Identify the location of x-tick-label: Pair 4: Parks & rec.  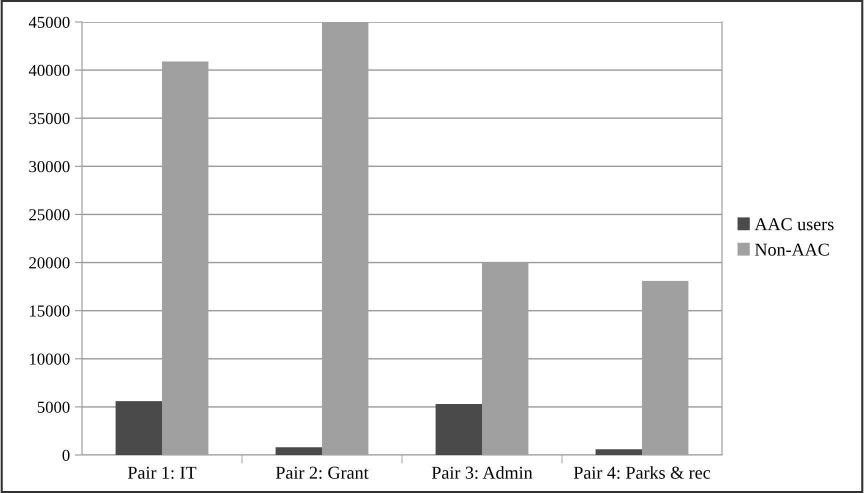
(642, 472).